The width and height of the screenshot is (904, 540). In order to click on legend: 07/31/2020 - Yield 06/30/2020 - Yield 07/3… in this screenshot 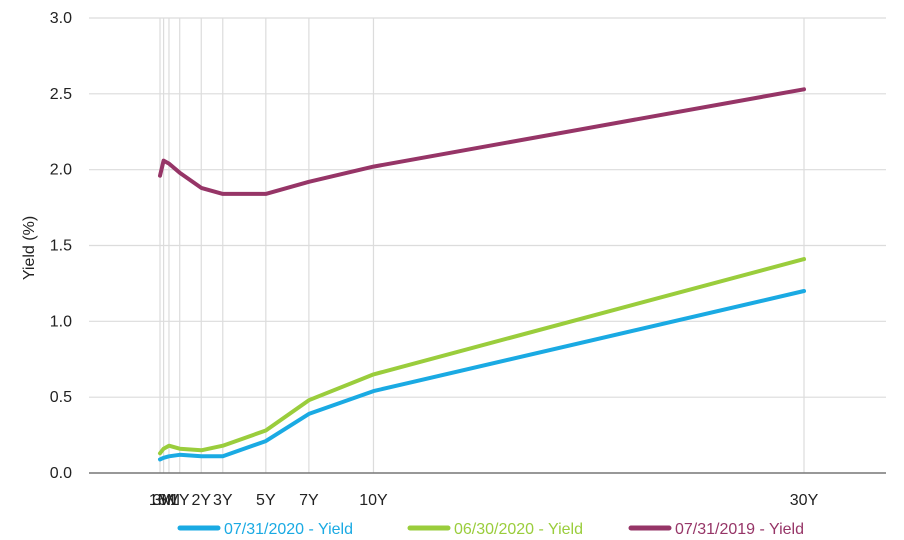, I will do `click(490, 529)`.